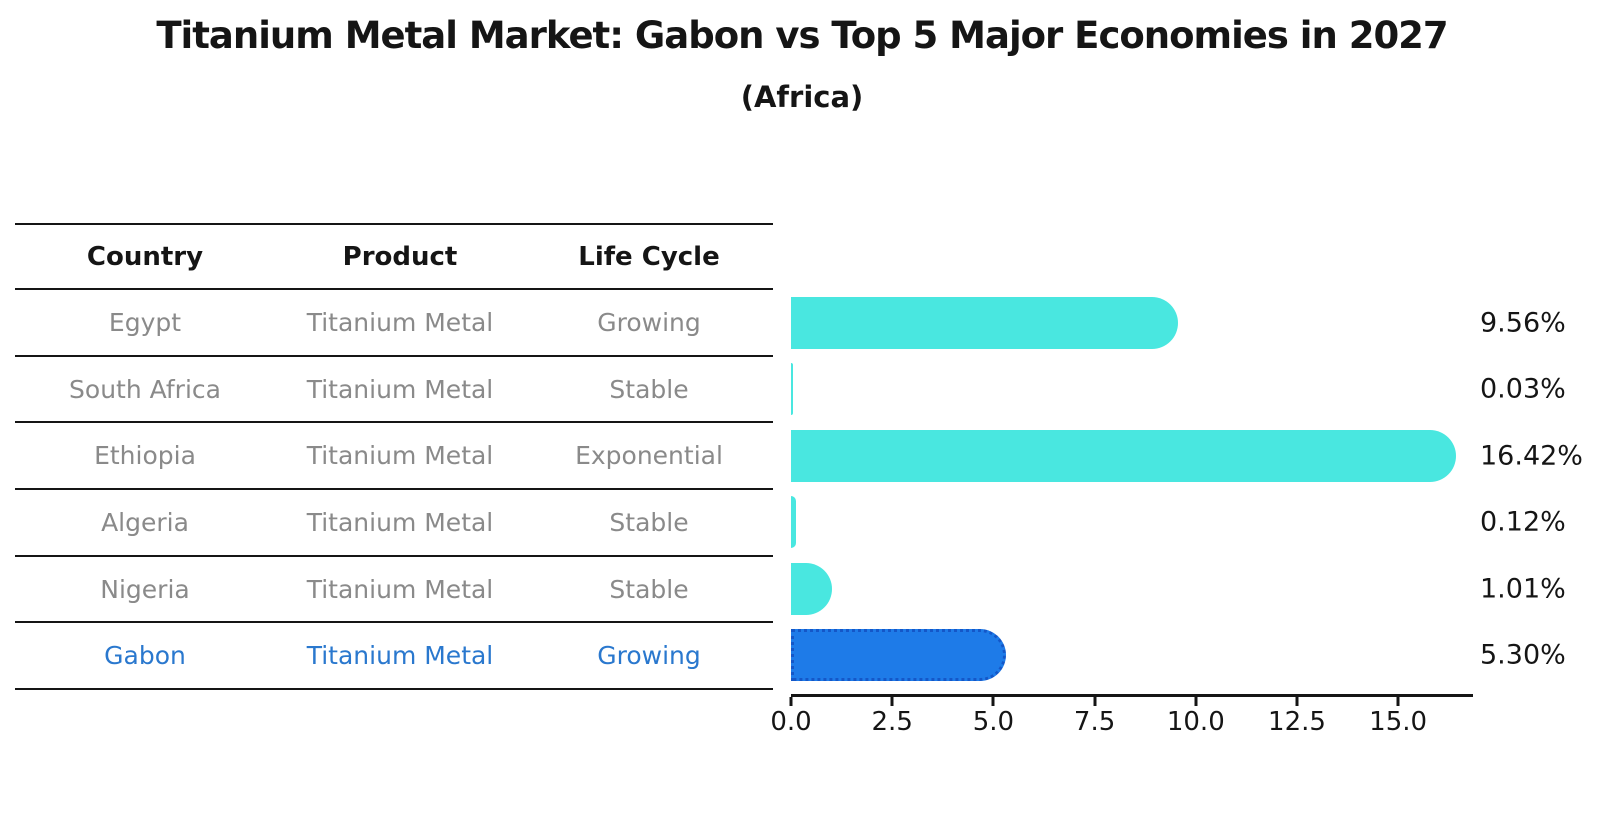 This screenshot has height=823, width=1604. I want to click on cell-country: Gabon, so click(145, 656).